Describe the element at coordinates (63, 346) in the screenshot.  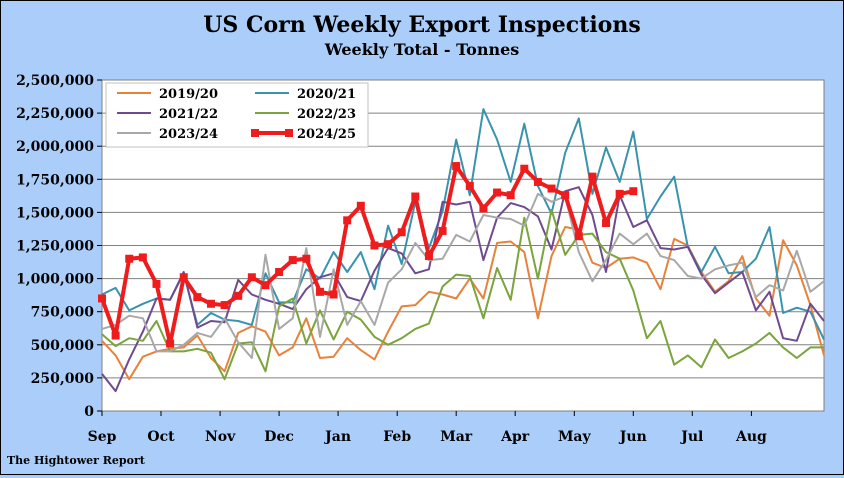
I see `y-tick-label: 500,000` at that location.